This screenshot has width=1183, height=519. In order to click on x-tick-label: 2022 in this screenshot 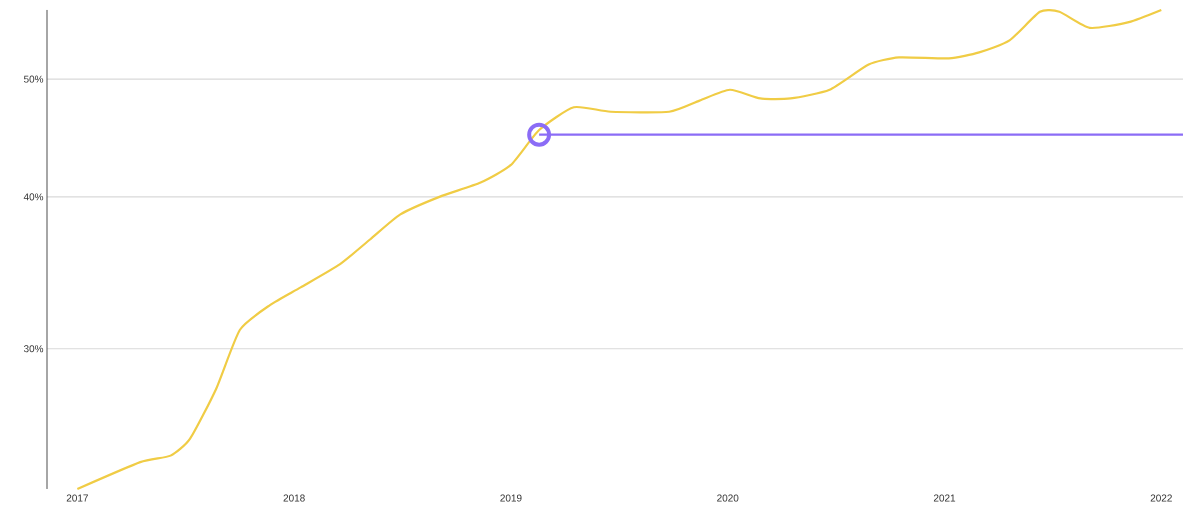, I will do `click(1161, 498)`.